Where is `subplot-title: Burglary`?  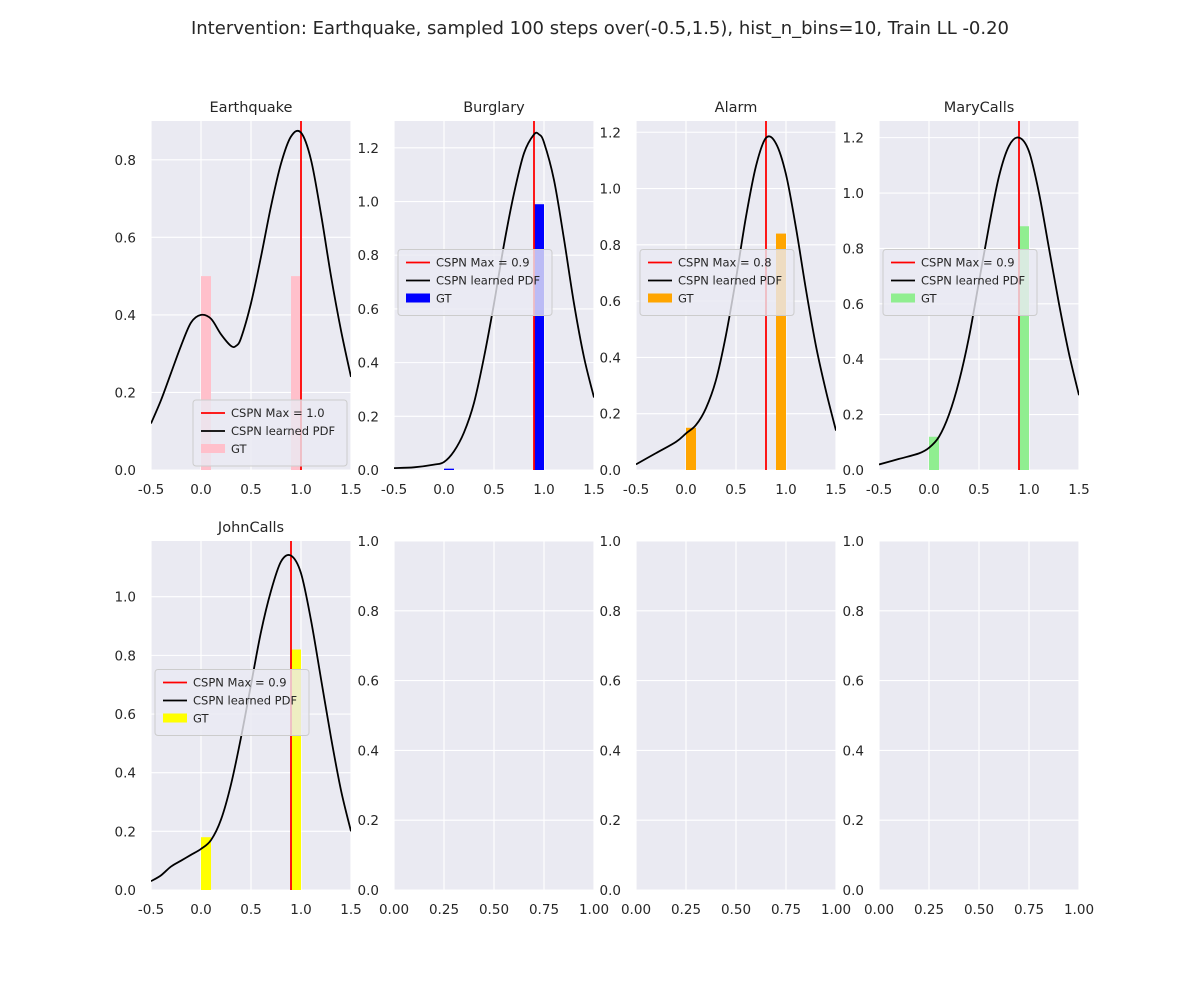
subplot-title: Burglary is located at coordinates (494, 108).